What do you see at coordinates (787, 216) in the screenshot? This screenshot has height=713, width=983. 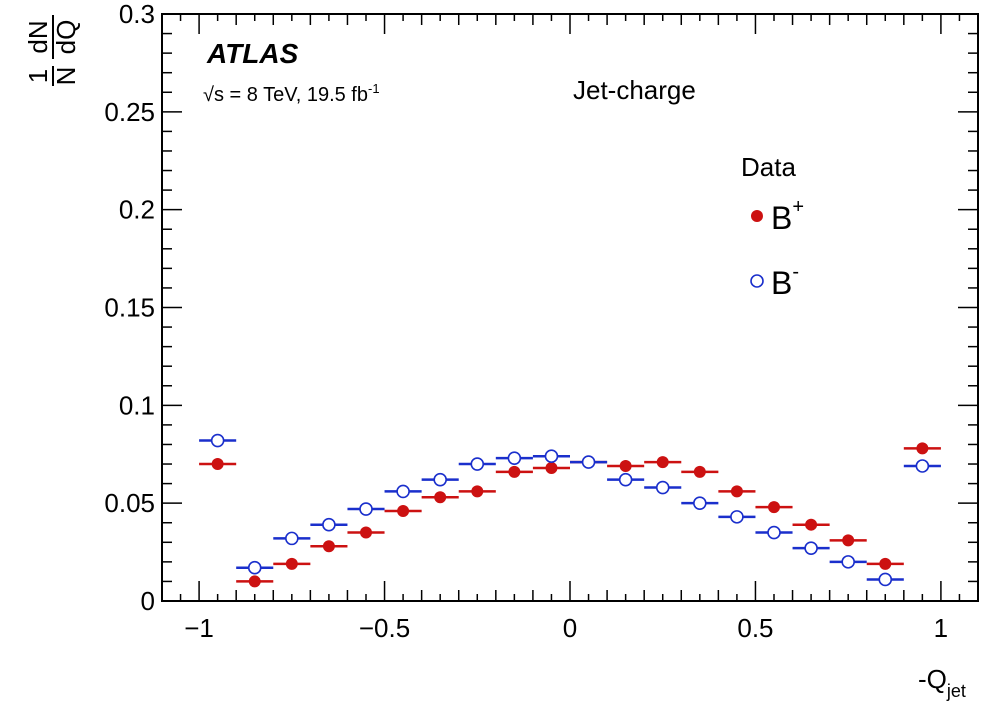 I see `legend-label-bplus: B+` at bounding box center [787, 216].